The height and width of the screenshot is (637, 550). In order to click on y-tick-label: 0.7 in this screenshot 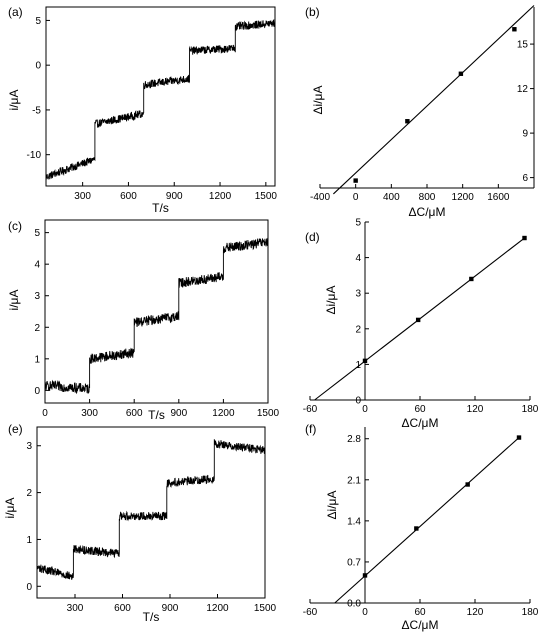, I will do `click(354, 562)`.